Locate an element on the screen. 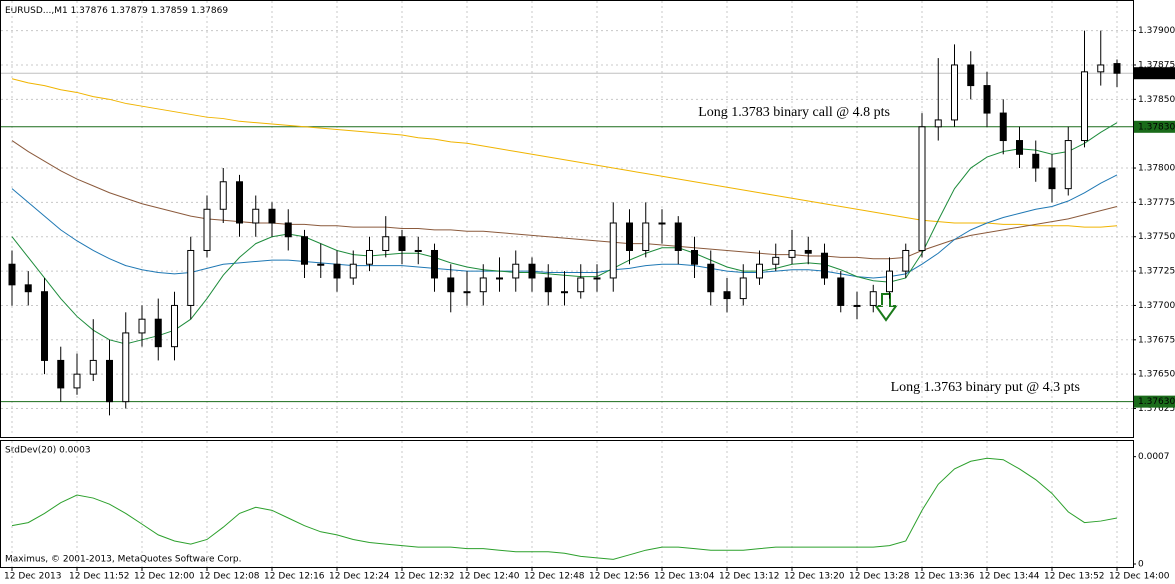 This screenshot has width=1175, height=584. x-tick-label: 12 Dec 12:16 is located at coordinates (294, 577).